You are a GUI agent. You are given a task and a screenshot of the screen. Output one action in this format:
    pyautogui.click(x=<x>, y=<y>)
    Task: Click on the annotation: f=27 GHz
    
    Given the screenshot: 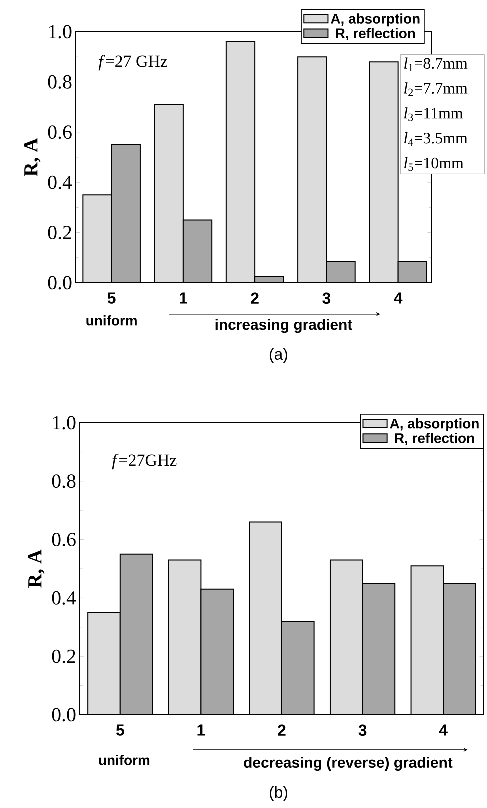 What is the action you would take?
    pyautogui.click(x=133, y=63)
    